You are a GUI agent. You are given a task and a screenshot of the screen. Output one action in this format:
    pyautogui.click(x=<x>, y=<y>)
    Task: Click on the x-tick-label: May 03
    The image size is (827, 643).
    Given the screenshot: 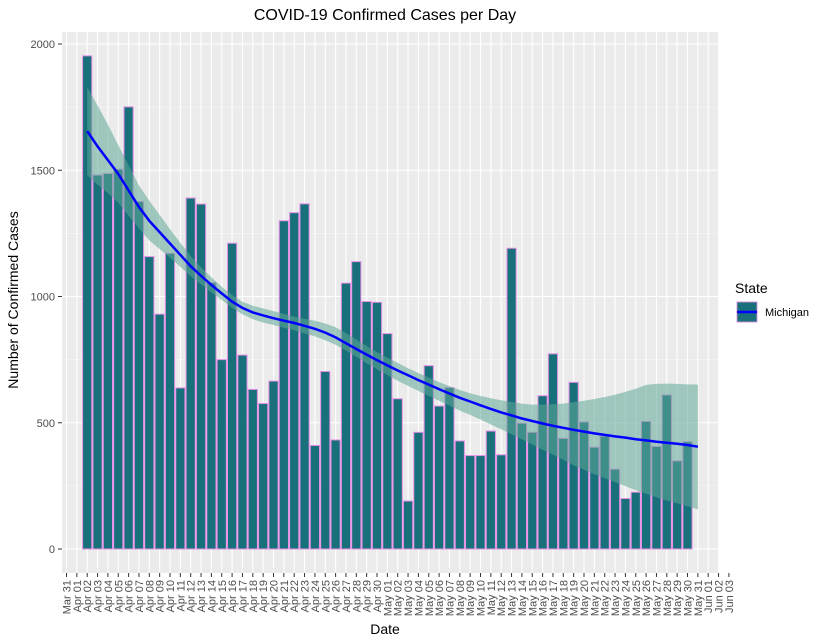 What is the action you would take?
    pyautogui.click(x=409, y=598)
    